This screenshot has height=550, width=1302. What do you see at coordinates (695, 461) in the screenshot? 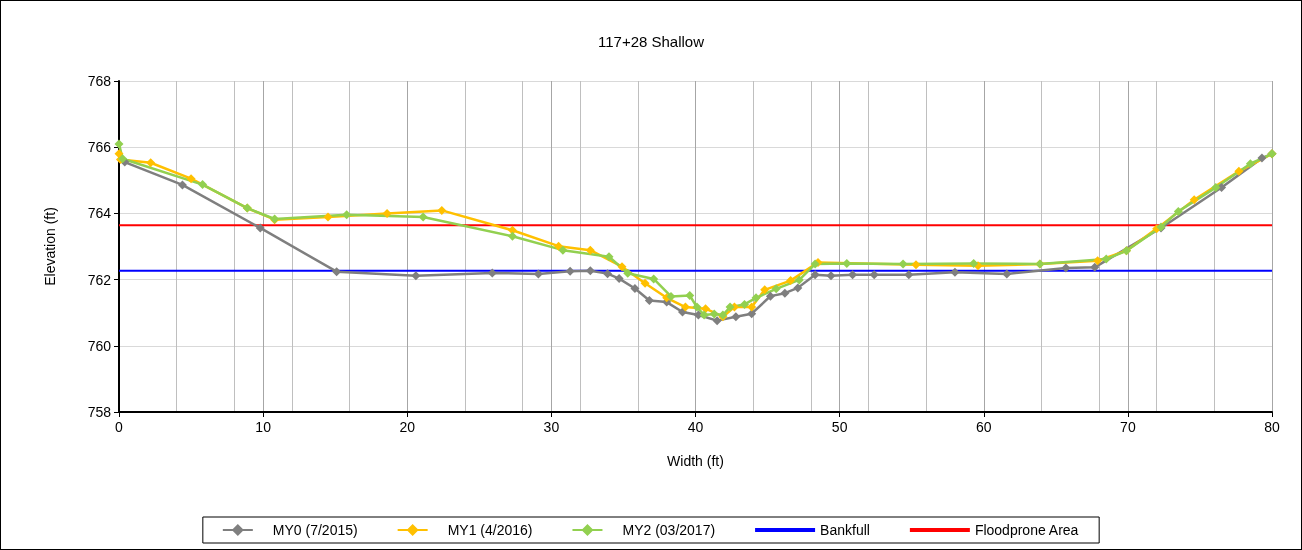
I see `x-axis-title: Width (ft)` at bounding box center [695, 461].